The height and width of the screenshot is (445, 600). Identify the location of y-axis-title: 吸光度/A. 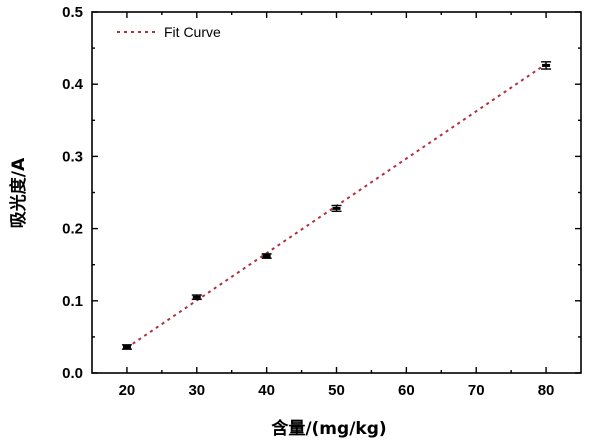
(18, 192).